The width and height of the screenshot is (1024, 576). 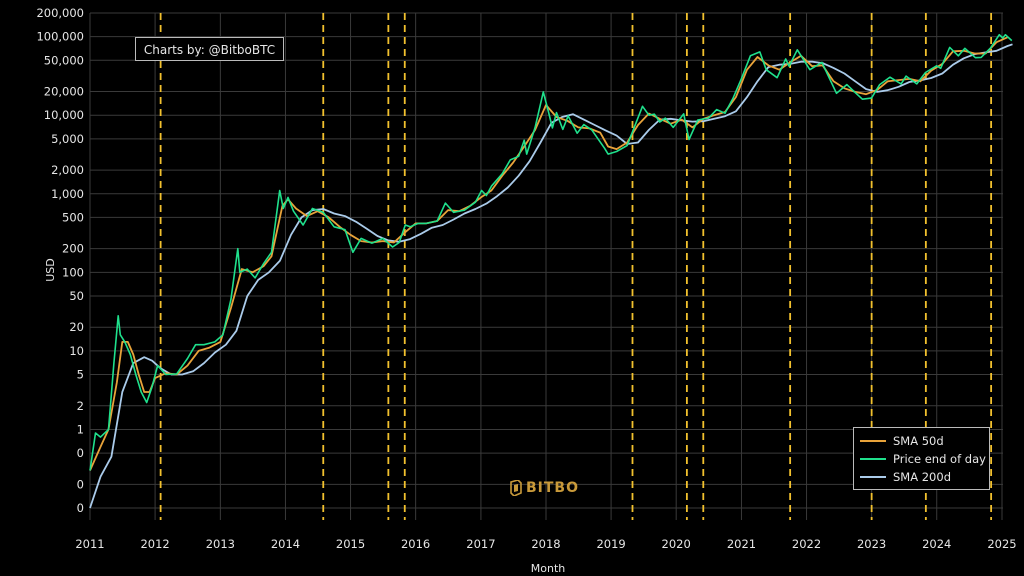 I want to click on legend-label-sma-200d: SMA 200d, so click(x=922, y=477).